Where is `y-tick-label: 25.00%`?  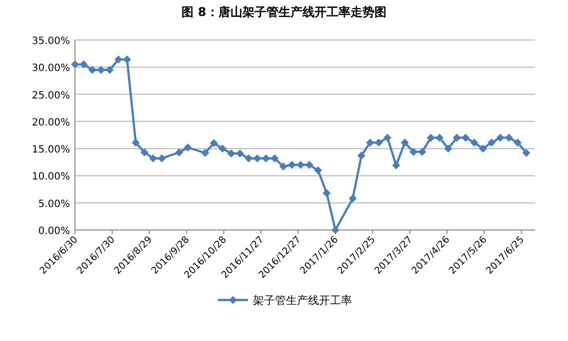 y-tick-label: 25.00% is located at coordinates (51, 96).